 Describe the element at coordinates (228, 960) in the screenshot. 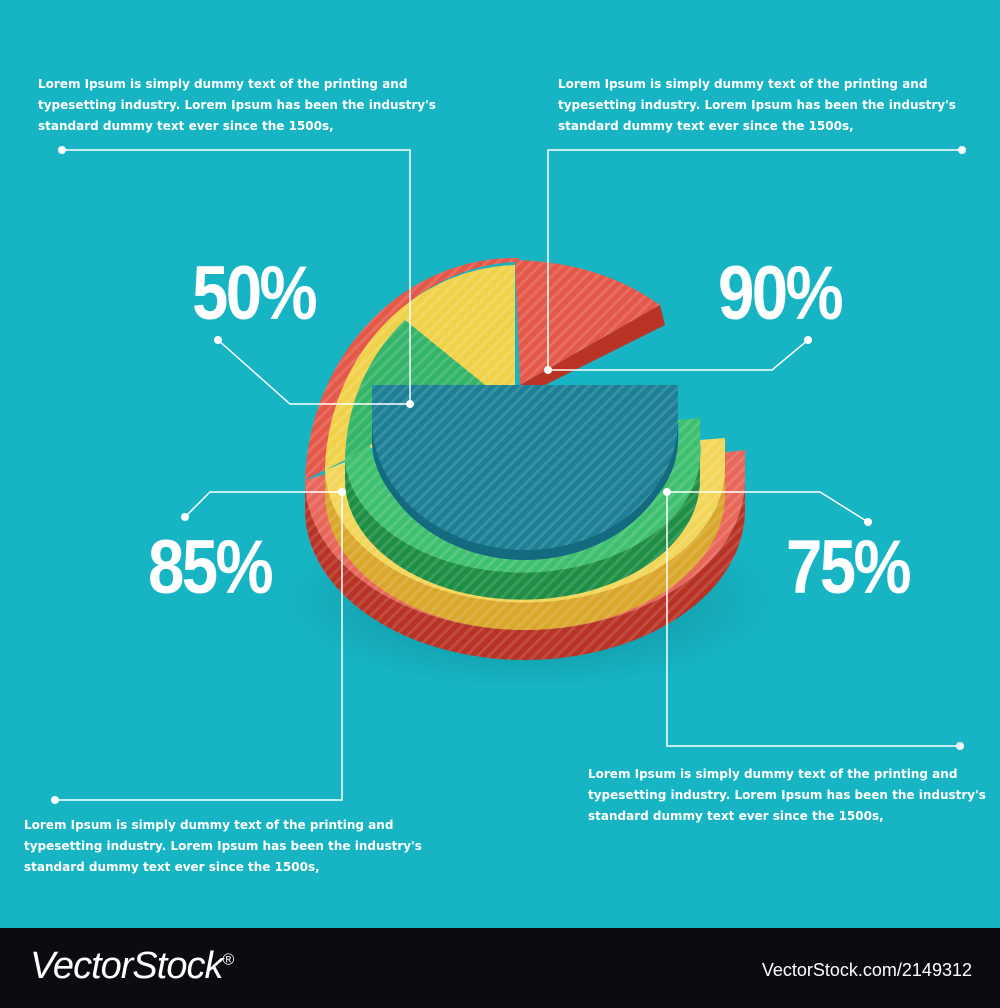

I see `brand-registered-mark: ®` at that location.